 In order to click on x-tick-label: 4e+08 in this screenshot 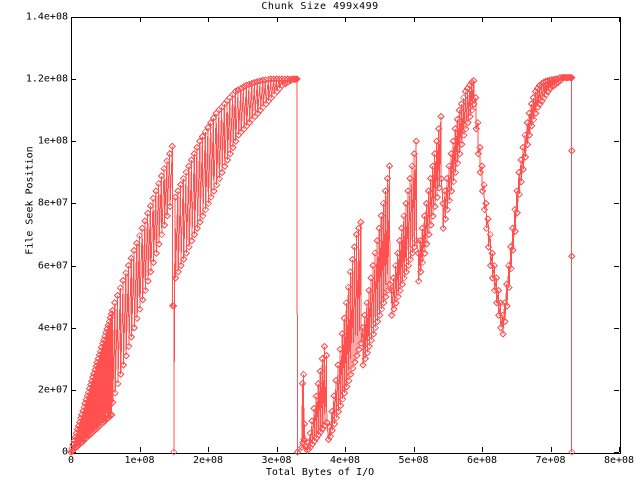, I will do `click(345, 460)`.